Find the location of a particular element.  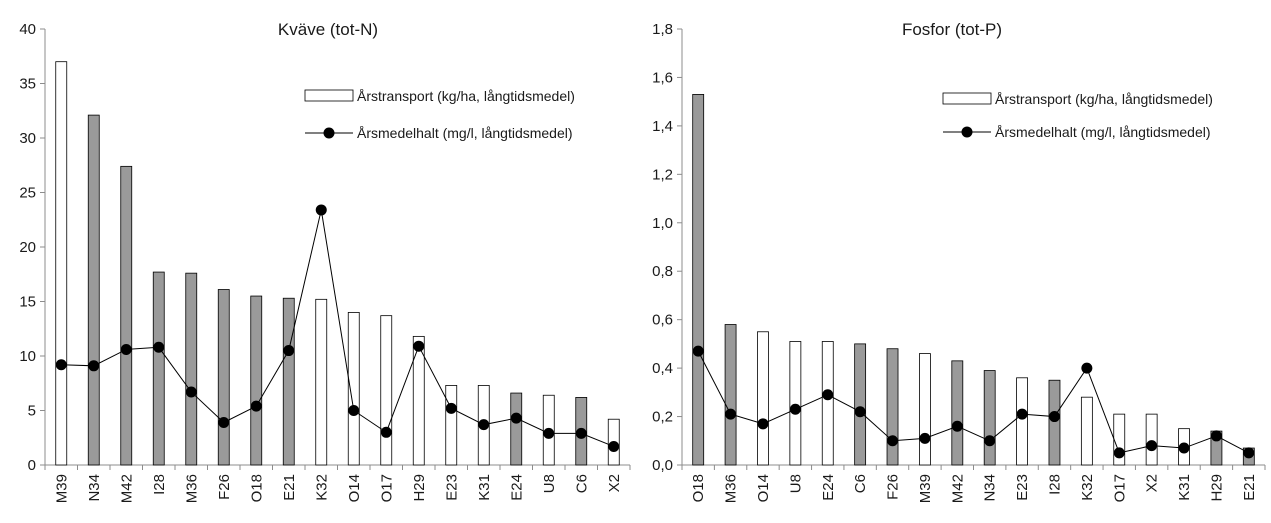

y-tick-label: 0,0 is located at coordinates (662, 465).